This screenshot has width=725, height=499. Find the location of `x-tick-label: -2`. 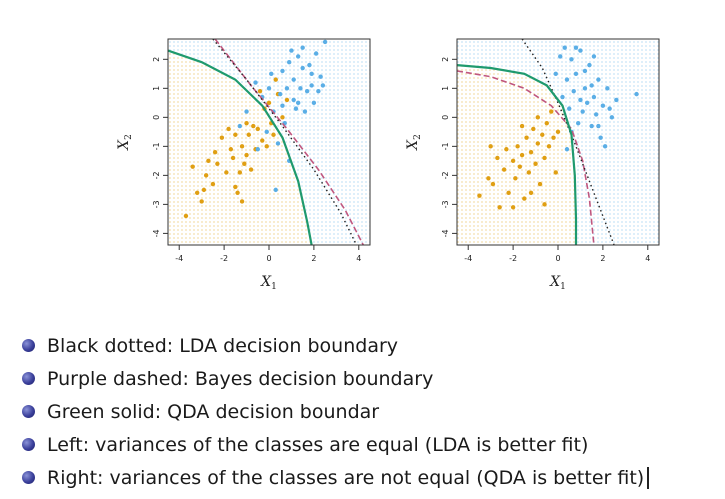

x-tick-label: -2 is located at coordinates (513, 258).